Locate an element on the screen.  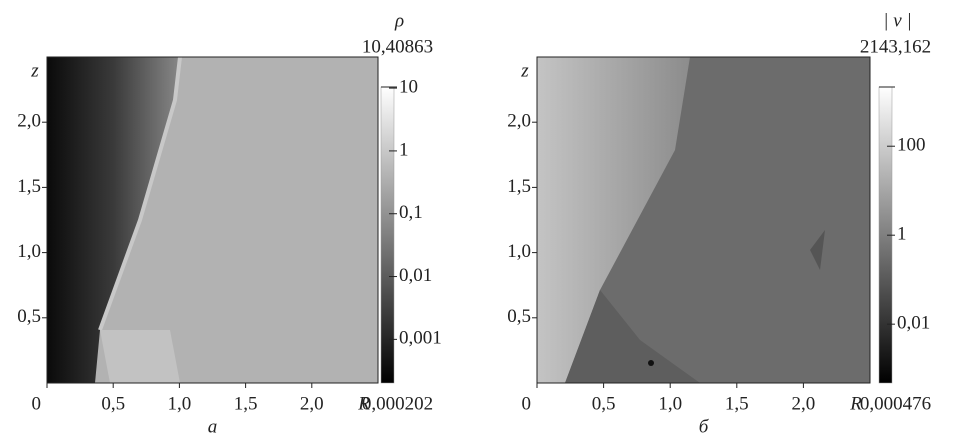
colorbar is located at coordinates (387, 235).